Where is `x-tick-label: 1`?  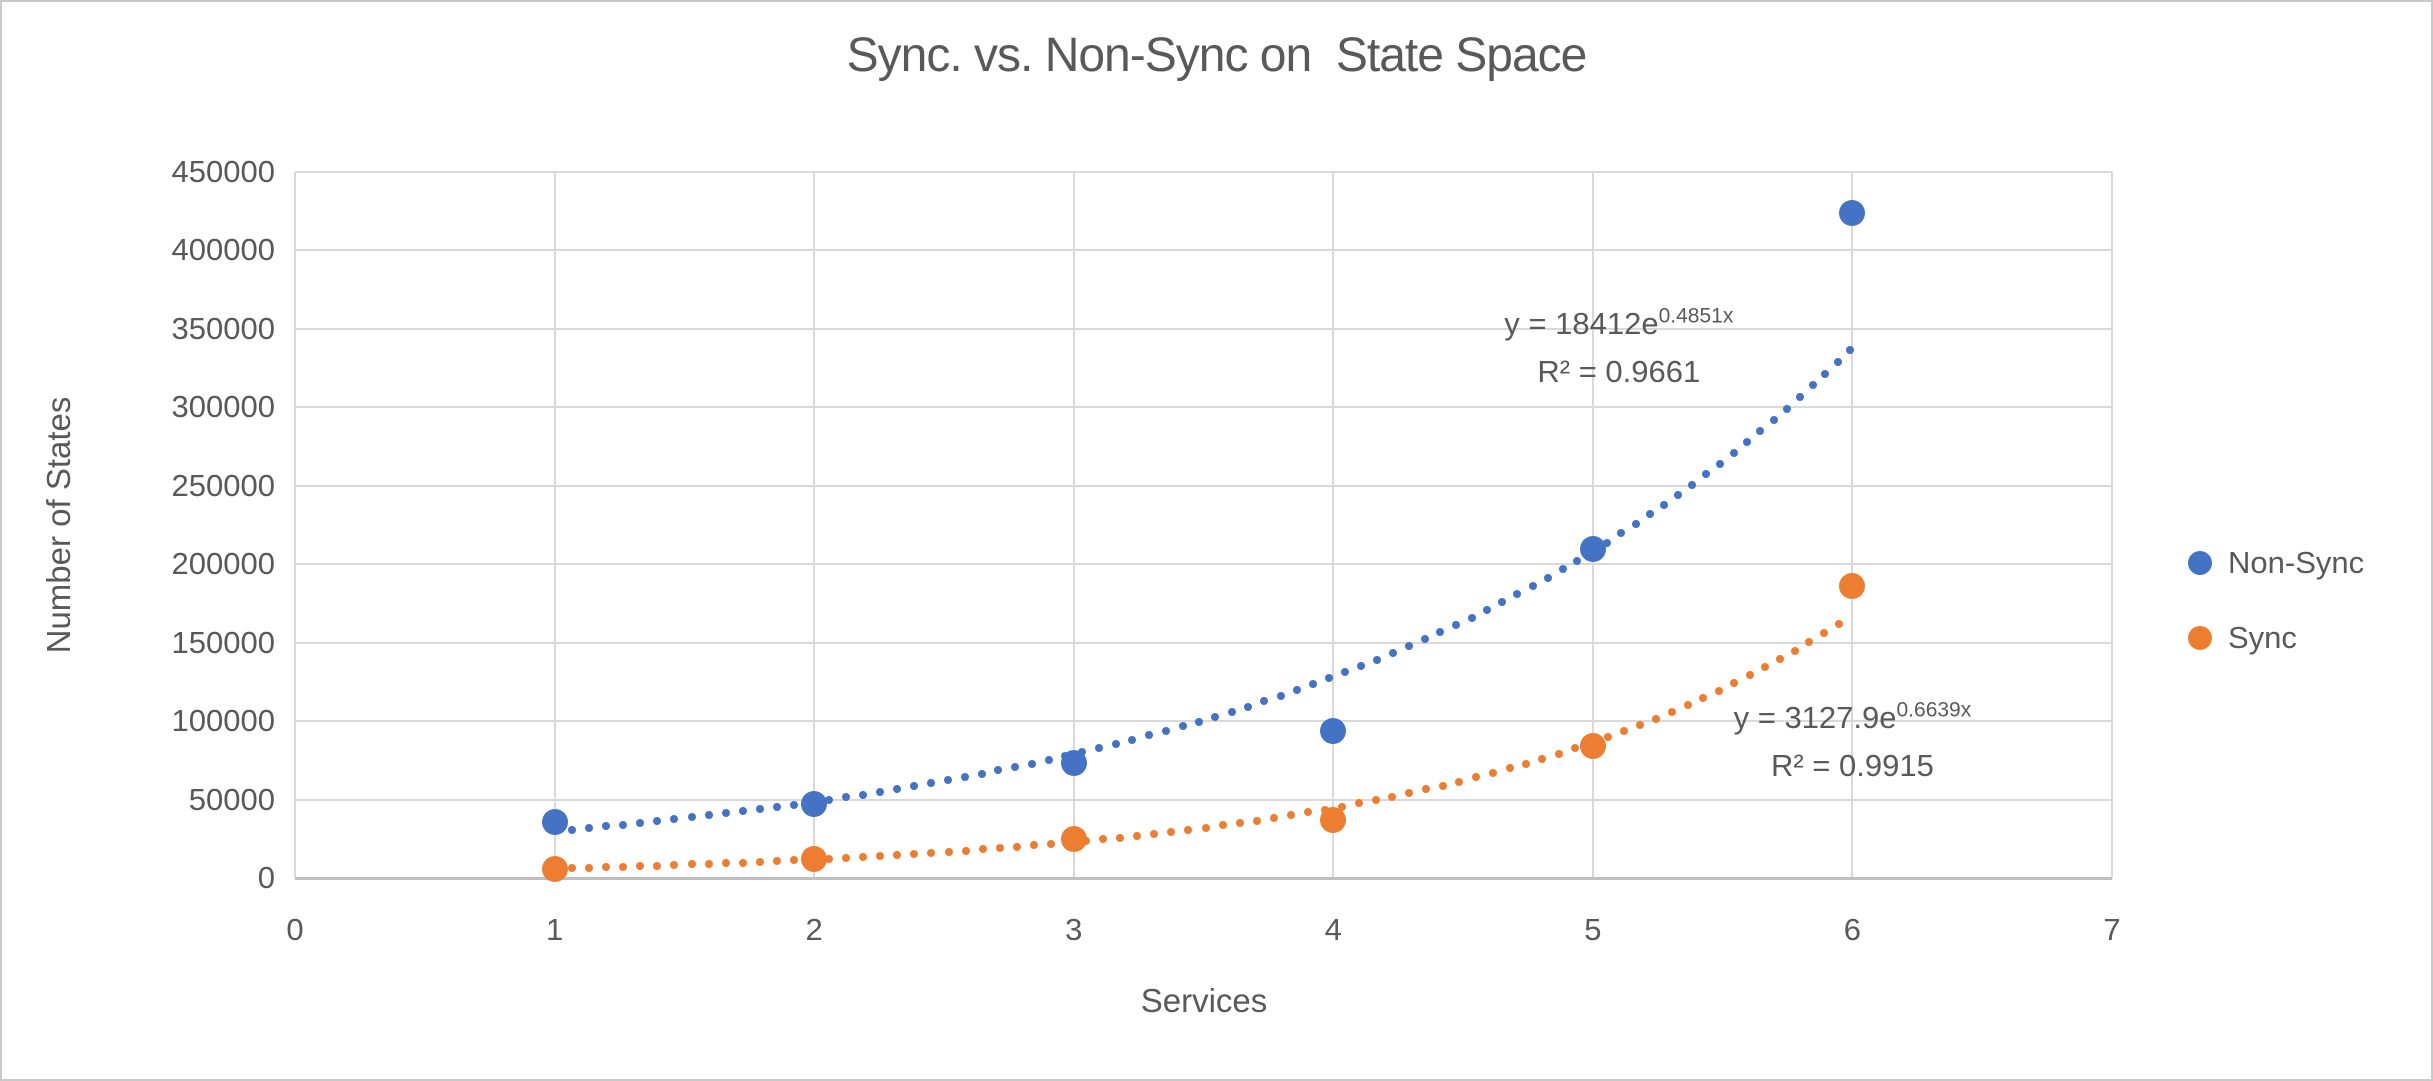 x-tick-label: 1 is located at coordinates (554, 929).